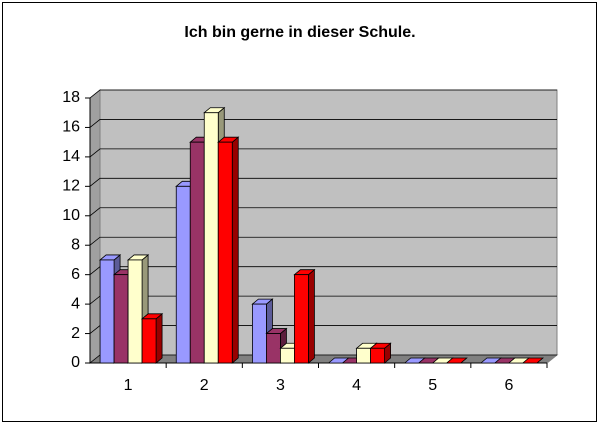 The width and height of the screenshot is (600, 425). I want to click on x-tick-label: 1, so click(128, 385).